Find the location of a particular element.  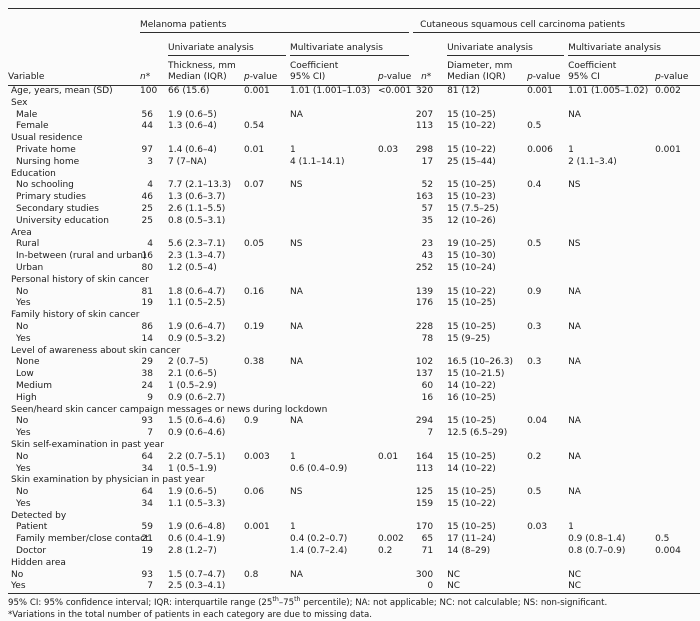

table-row: Yes 7 2.5 (0.3–4.1) 0 NC NC is located at coordinates (354, 588).